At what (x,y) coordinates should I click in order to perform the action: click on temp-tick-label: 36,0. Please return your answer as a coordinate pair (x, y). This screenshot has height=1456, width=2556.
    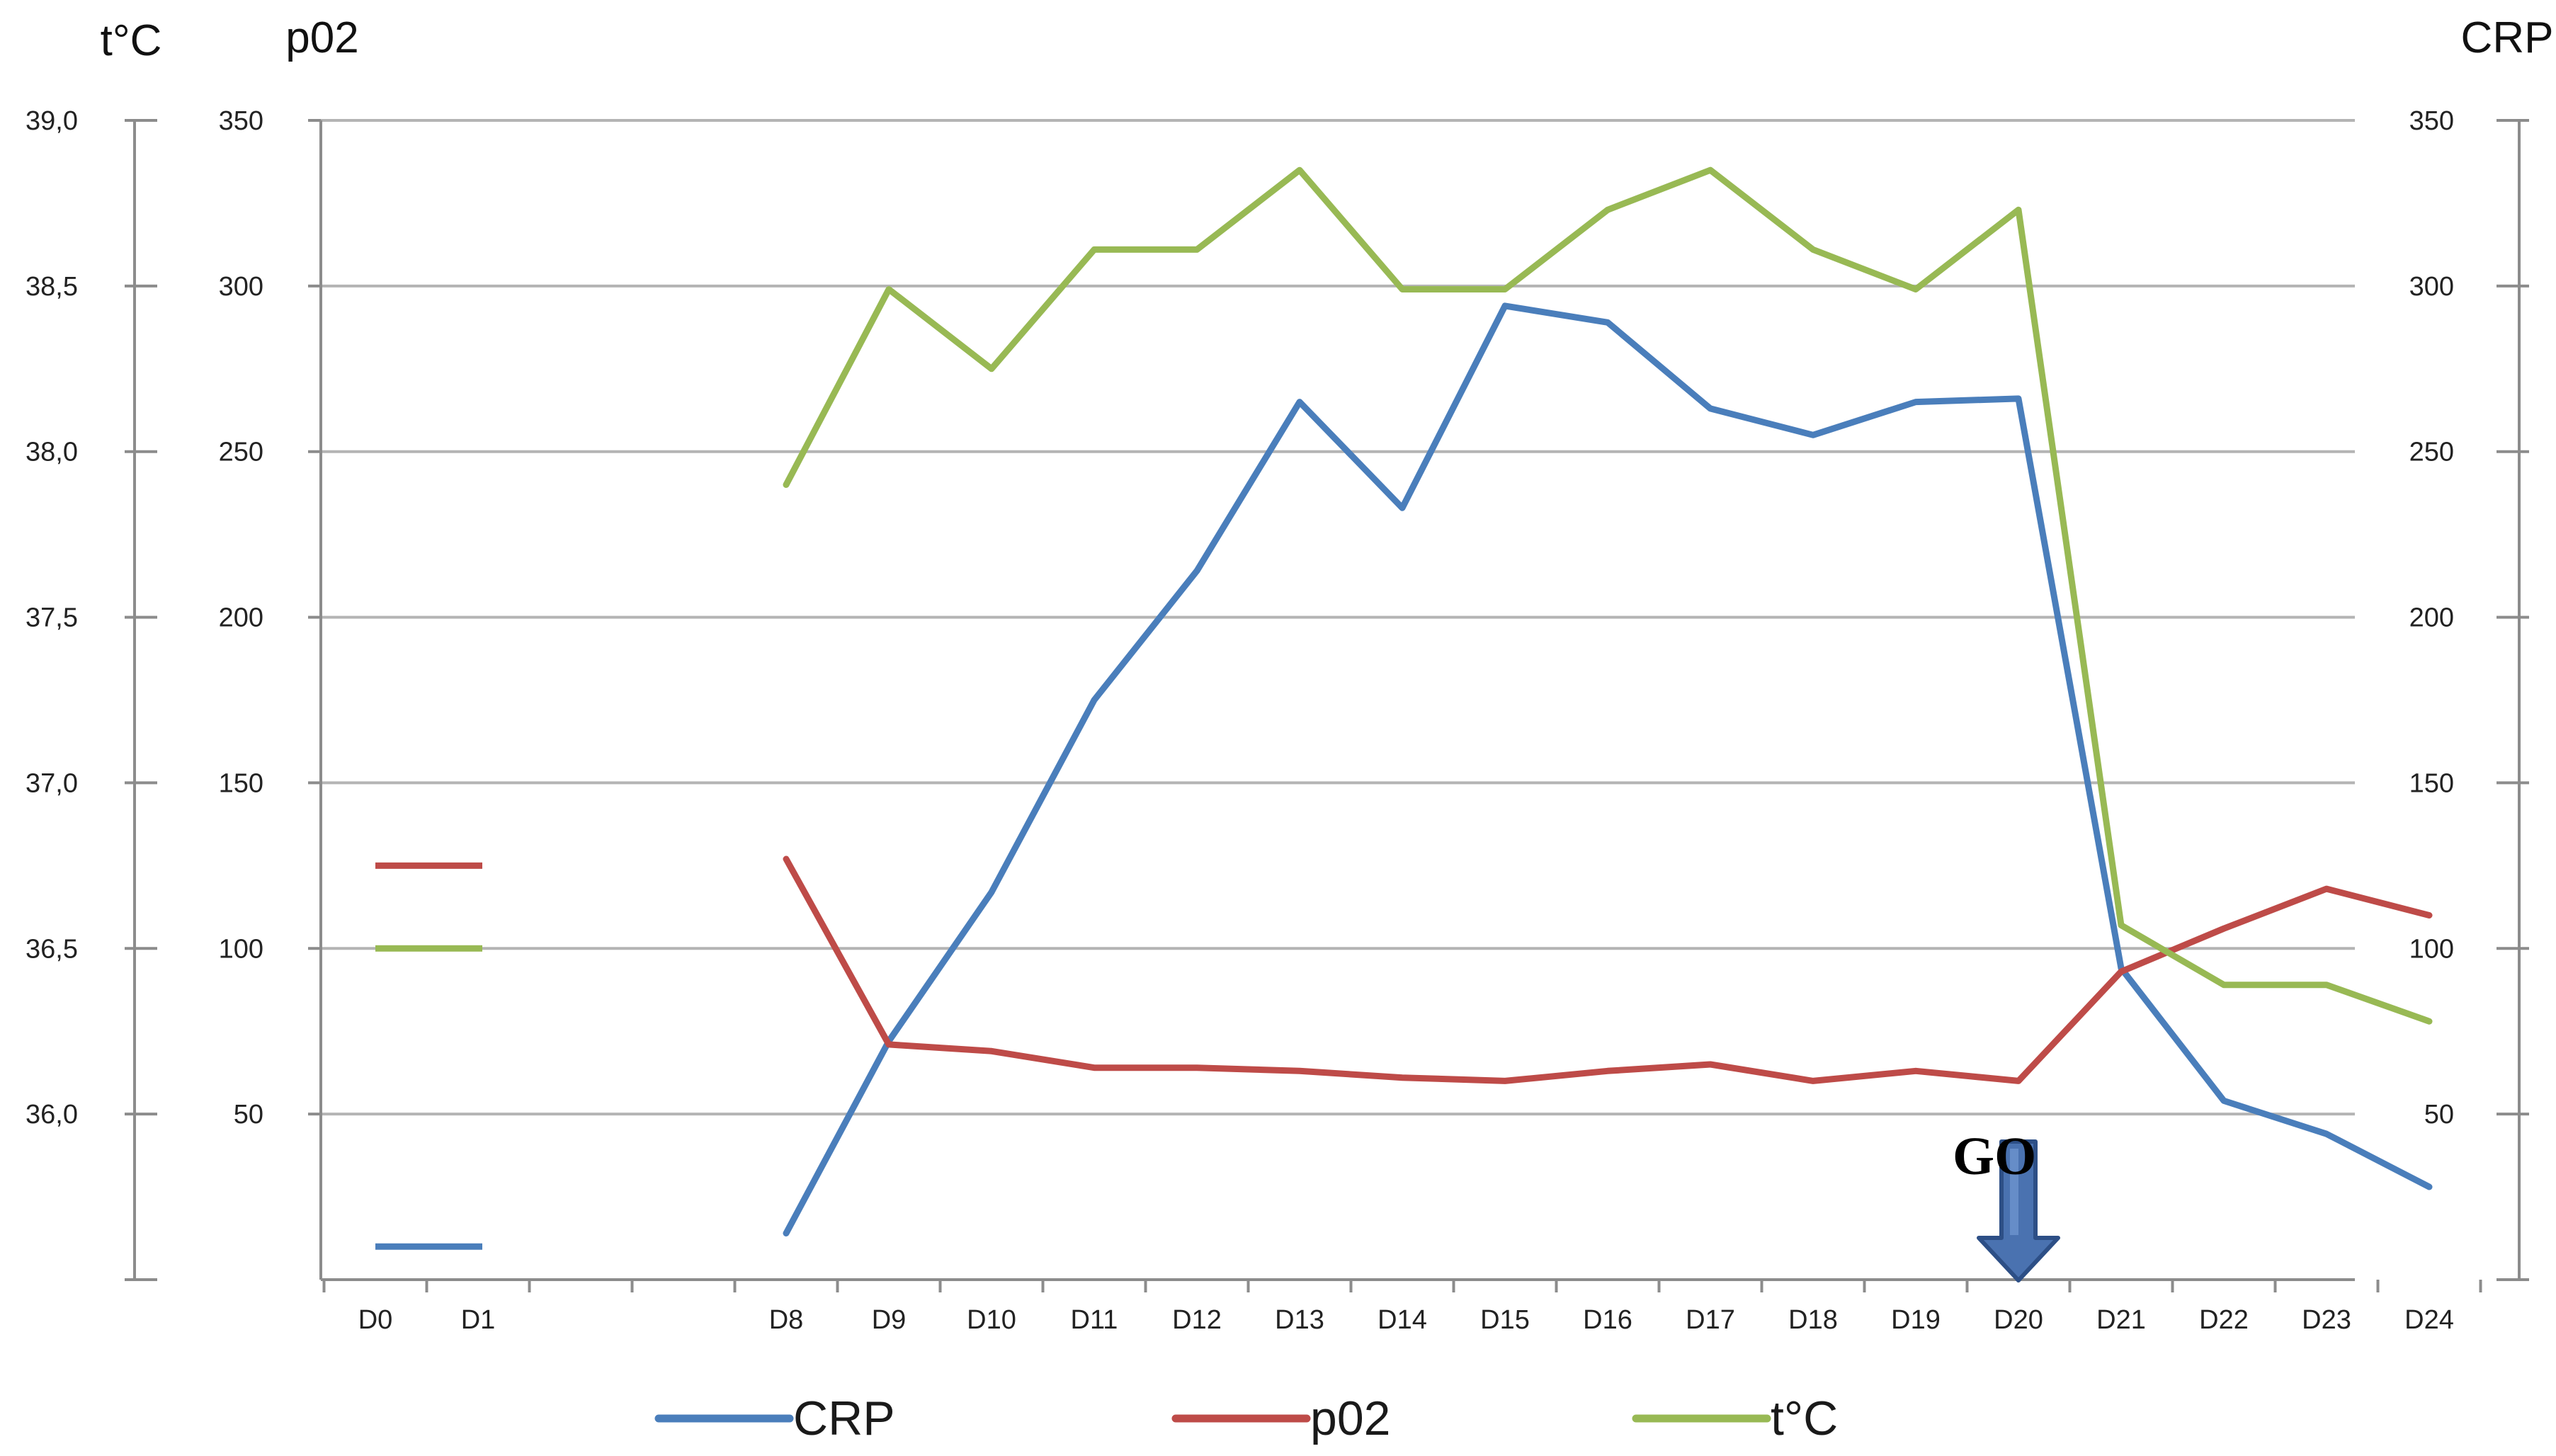
    Looking at the image, I should click on (51, 1115).